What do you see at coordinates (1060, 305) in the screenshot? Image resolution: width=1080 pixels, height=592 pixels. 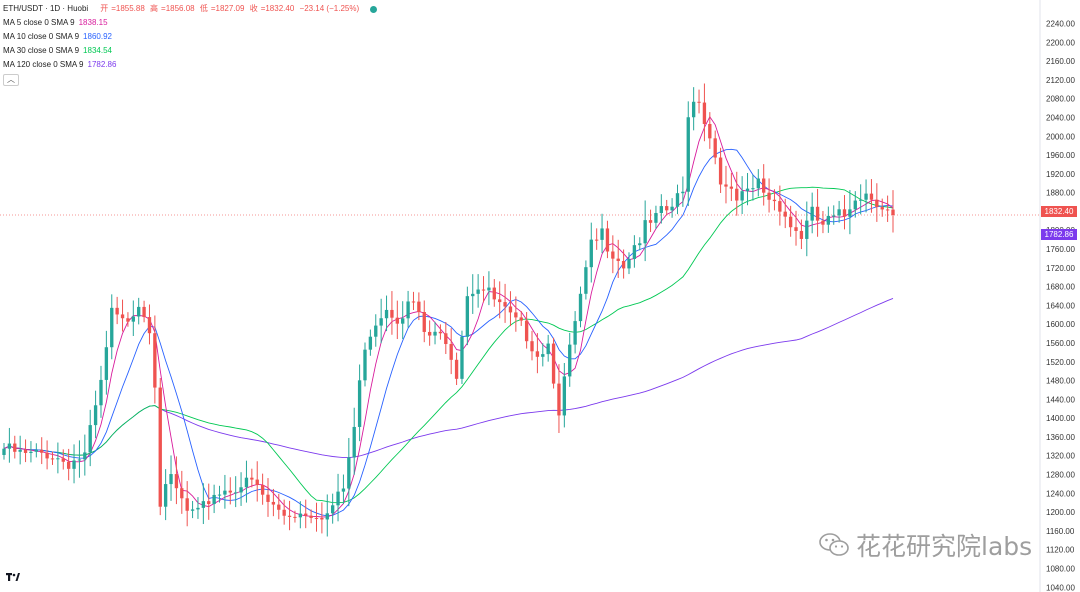 I see `price-tick-label: 1640.00` at bounding box center [1060, 305].